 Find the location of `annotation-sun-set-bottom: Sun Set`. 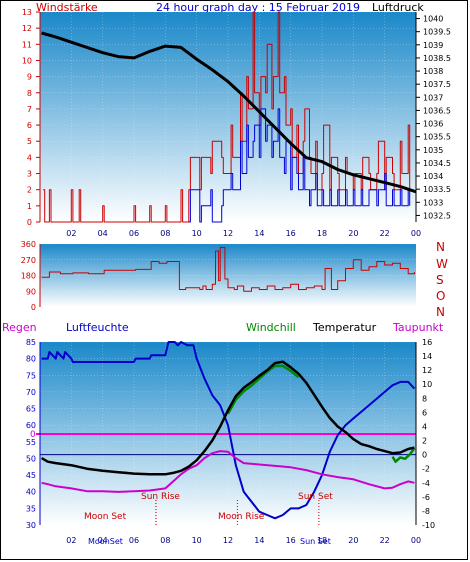

annotation-sun-set-bottom: Sun Set is located at coordinates (315, 541).